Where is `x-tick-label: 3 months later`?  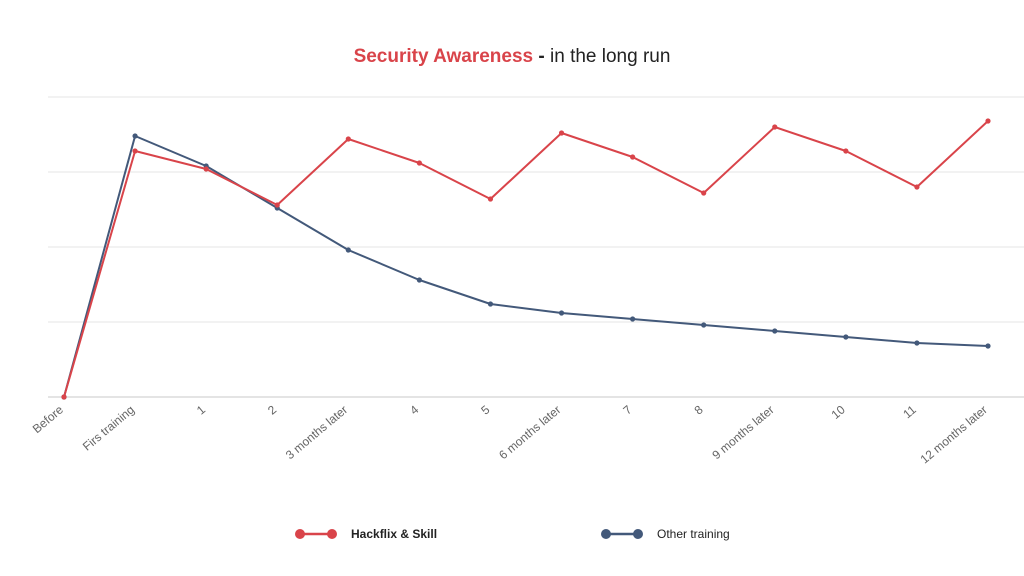 x-tick-label: 3 months later is located at coordinates (316, 433).